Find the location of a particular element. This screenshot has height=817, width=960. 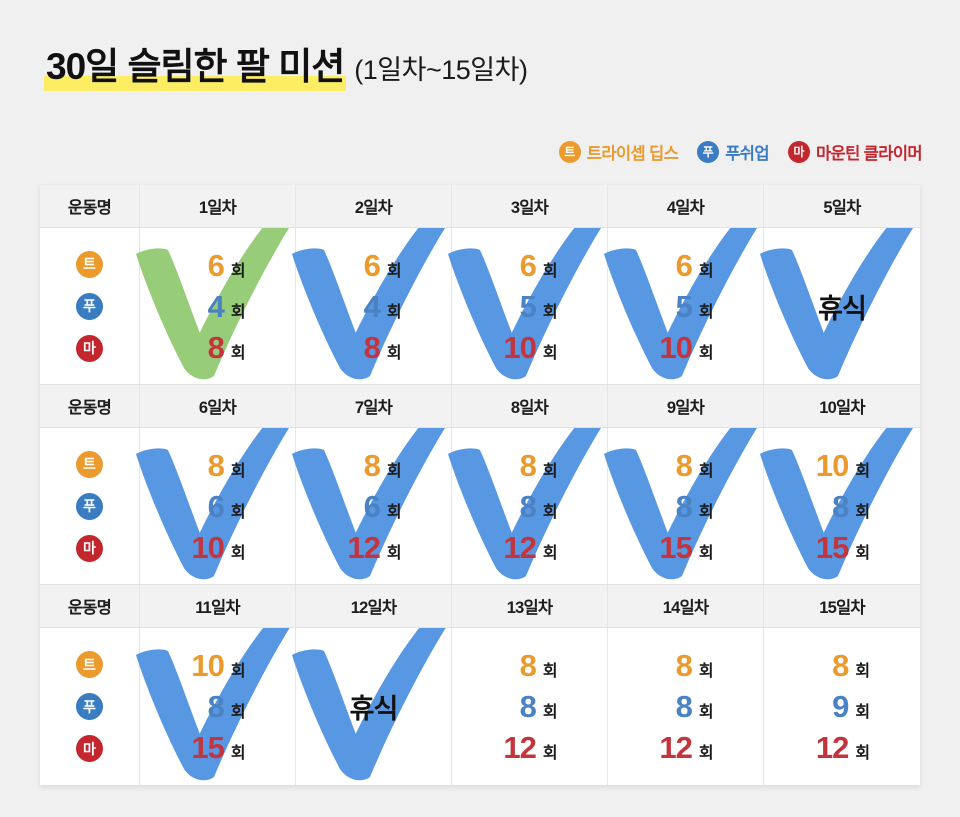

column-header-day: 5일차 is located at coordinates (842, 208).